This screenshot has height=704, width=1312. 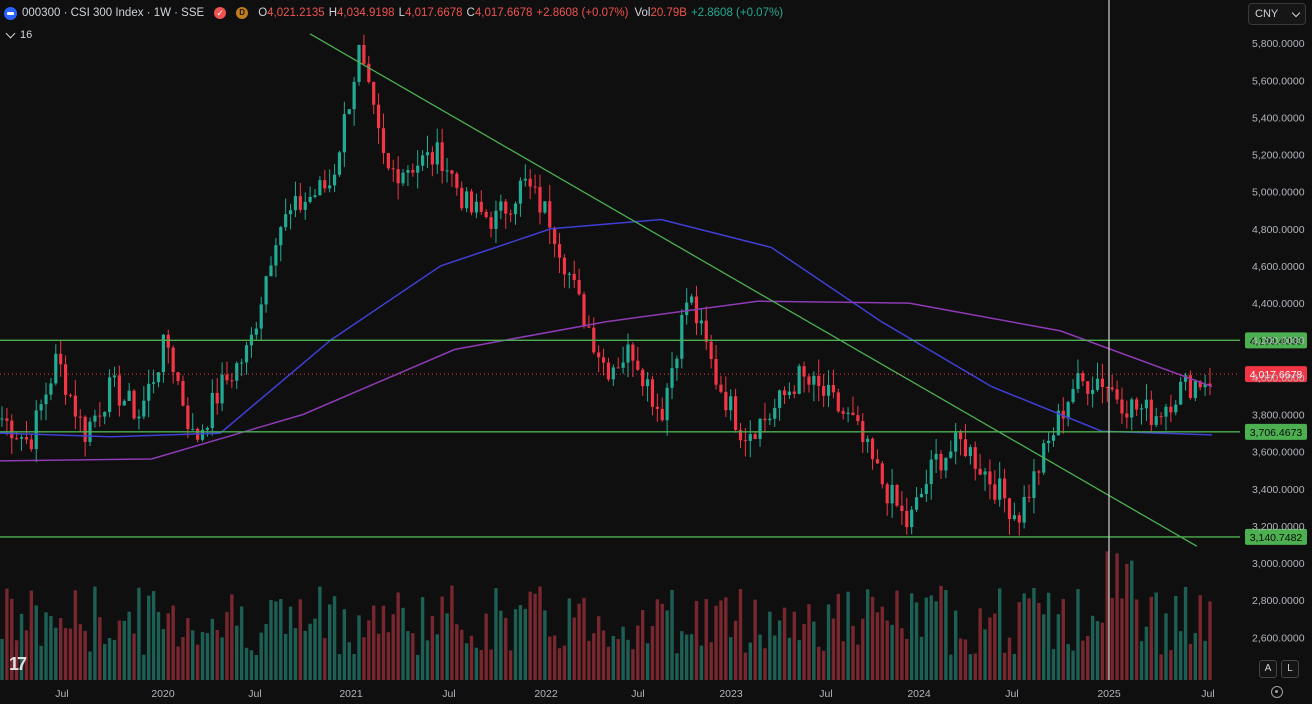 I want to click on time-tick-label: 2022, so click(x=546, y=694).